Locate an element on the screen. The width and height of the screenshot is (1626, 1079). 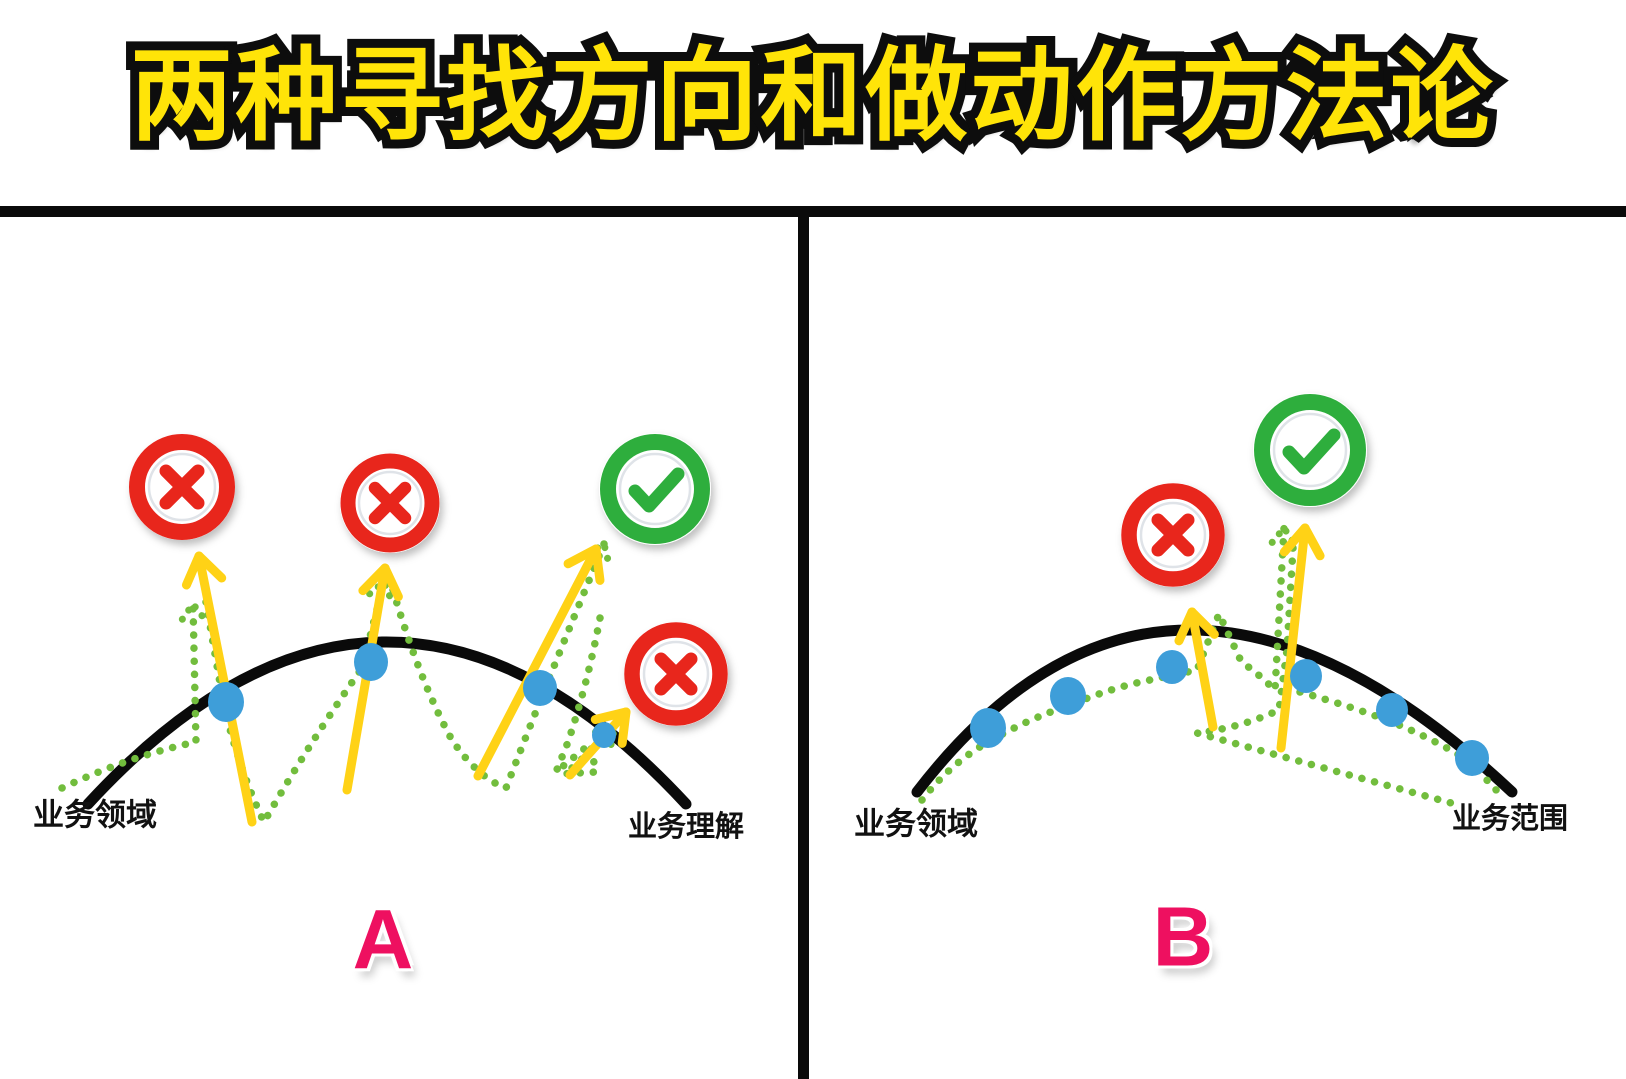
panel-b-right-label: 业务范围 is located at coordinates (1510, 819).